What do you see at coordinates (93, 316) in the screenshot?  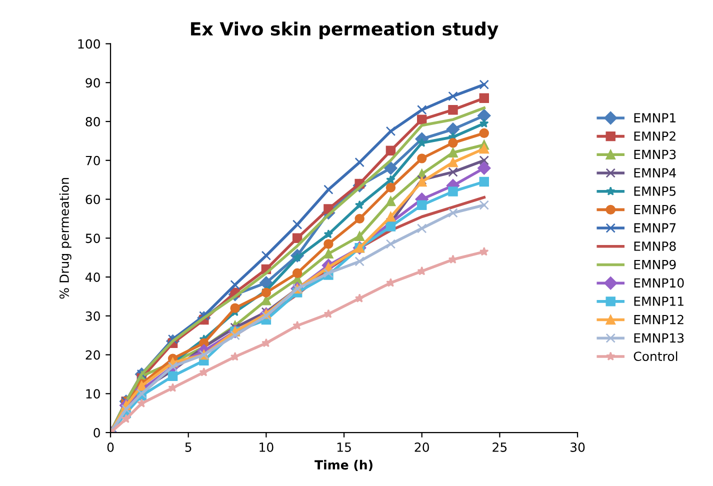 I see `y-tick-label: 30` at bounding box center [93, 316].